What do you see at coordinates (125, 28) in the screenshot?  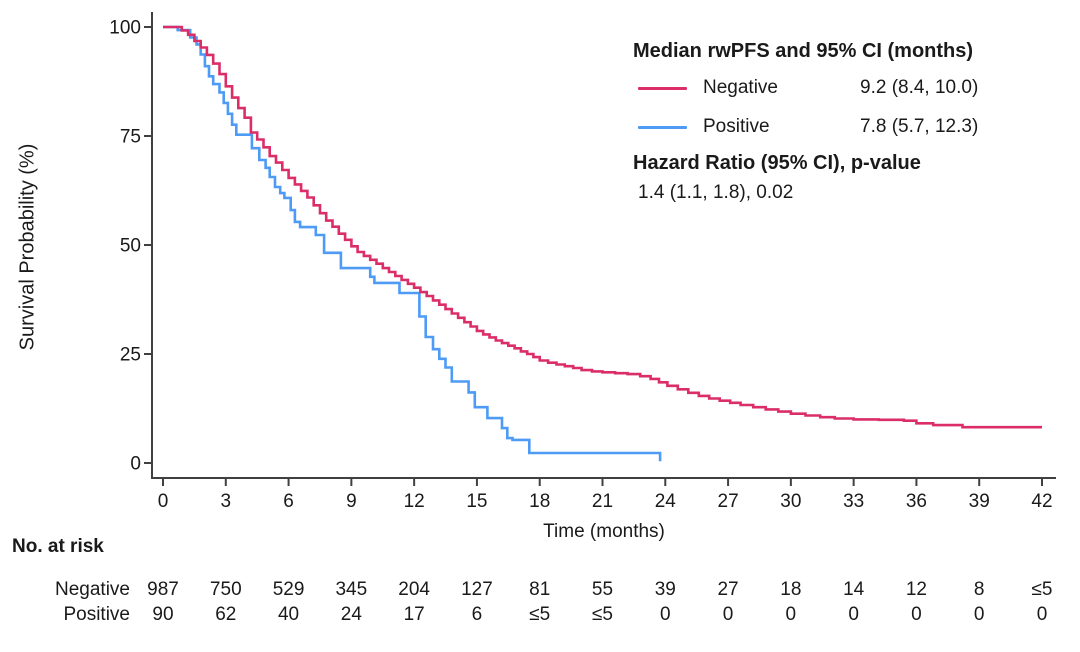 I see `y-tick-label: 100` at bounding box center [125, 28].